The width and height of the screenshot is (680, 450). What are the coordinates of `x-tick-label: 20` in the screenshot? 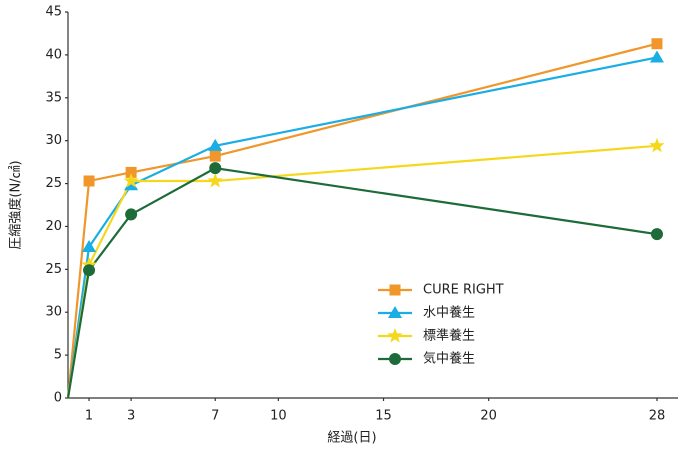 It's located at (488, 416).